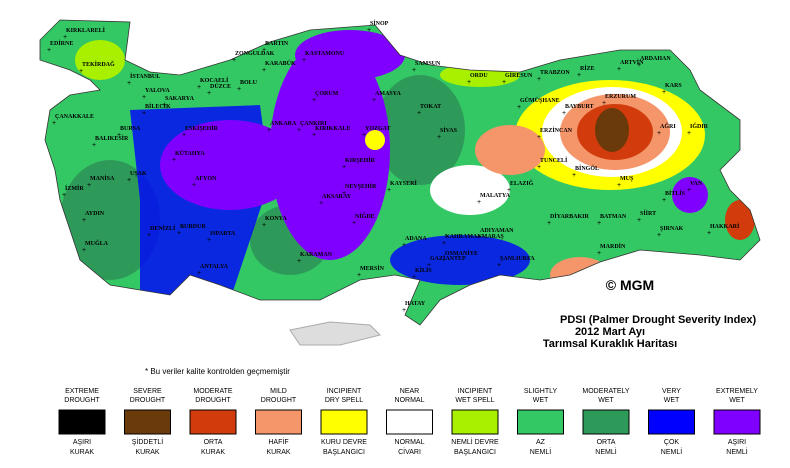  What do you see at coordinates (579, 107) in the screenshot?
I see `city-label: BAYBURT` at bounding box center [579, 107].